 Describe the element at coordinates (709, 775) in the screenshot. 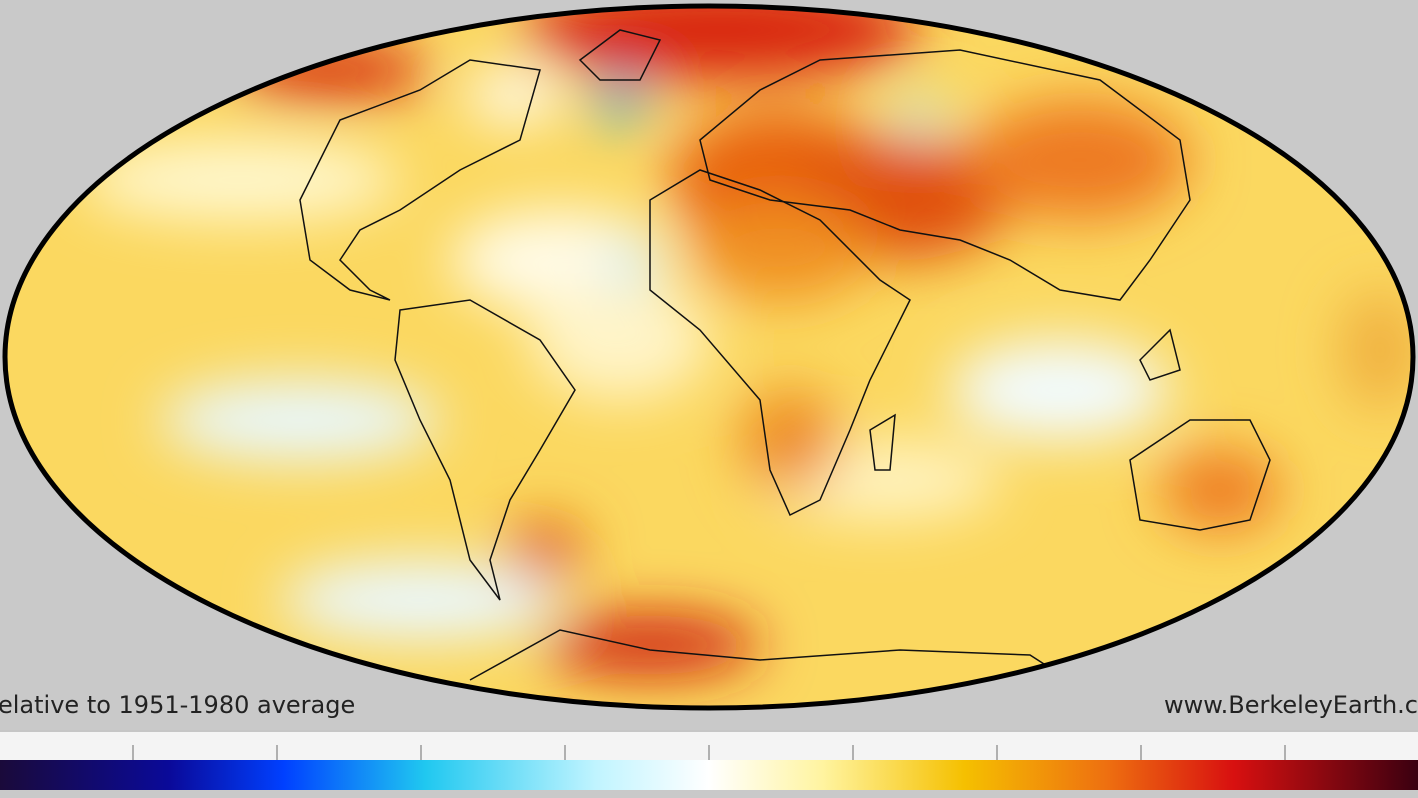

I see `colorbar` at that location.